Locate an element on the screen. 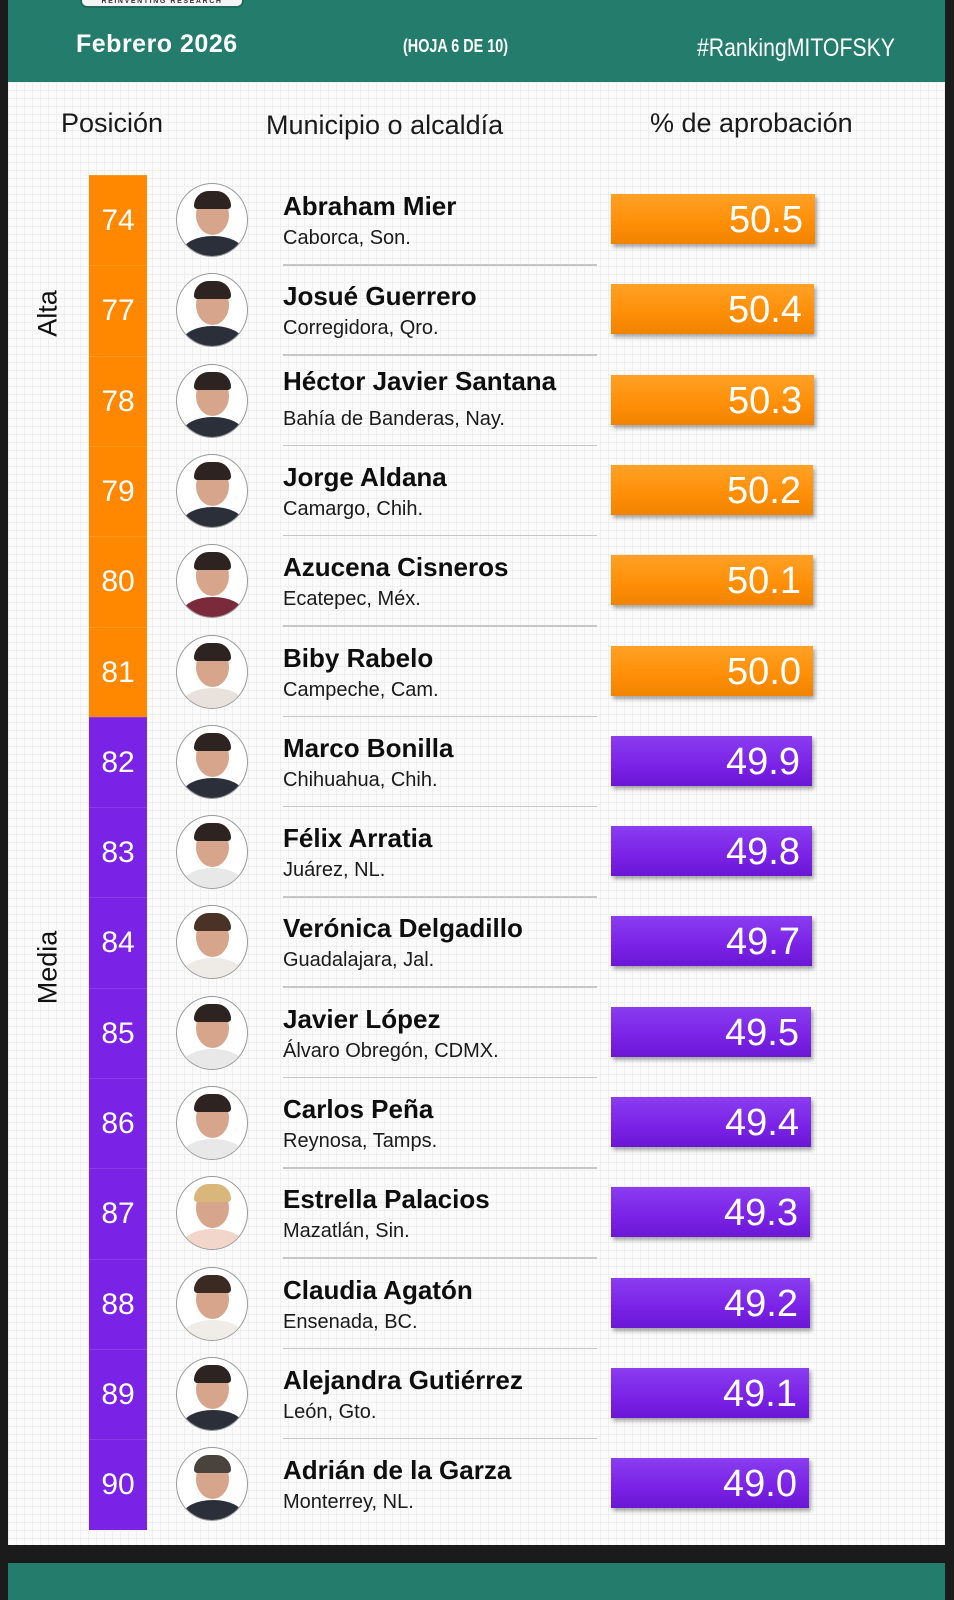  approval-bar: 50.1 is located at coordinates (712, 580).